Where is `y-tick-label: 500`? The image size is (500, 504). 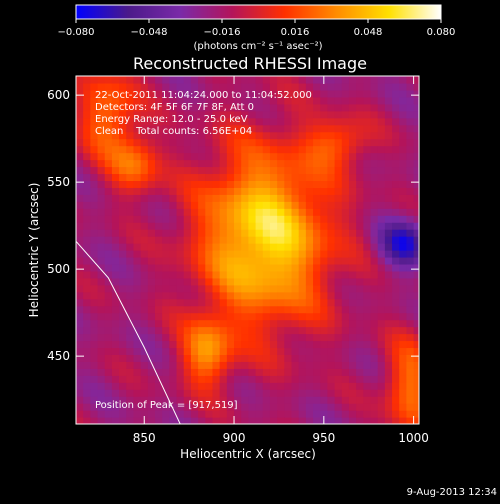
y-tick-label: 500 is located at coordinates (58, 269).